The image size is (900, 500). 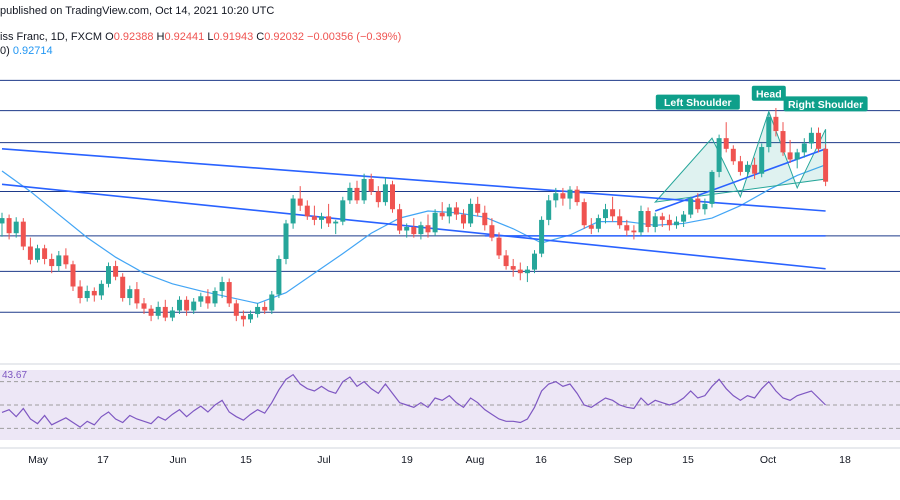 What do you see at coordinates (233, 37) in the screenshot?
I see `low-value: 0.91943` at bounding box center [233, 37].